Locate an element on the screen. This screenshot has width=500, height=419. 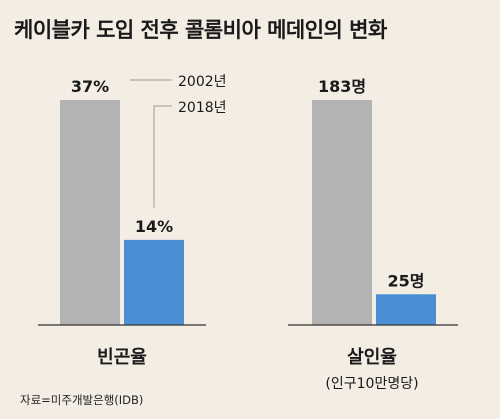
data-label-homicide-2002: 183명 is located at coordinates (342, 86).